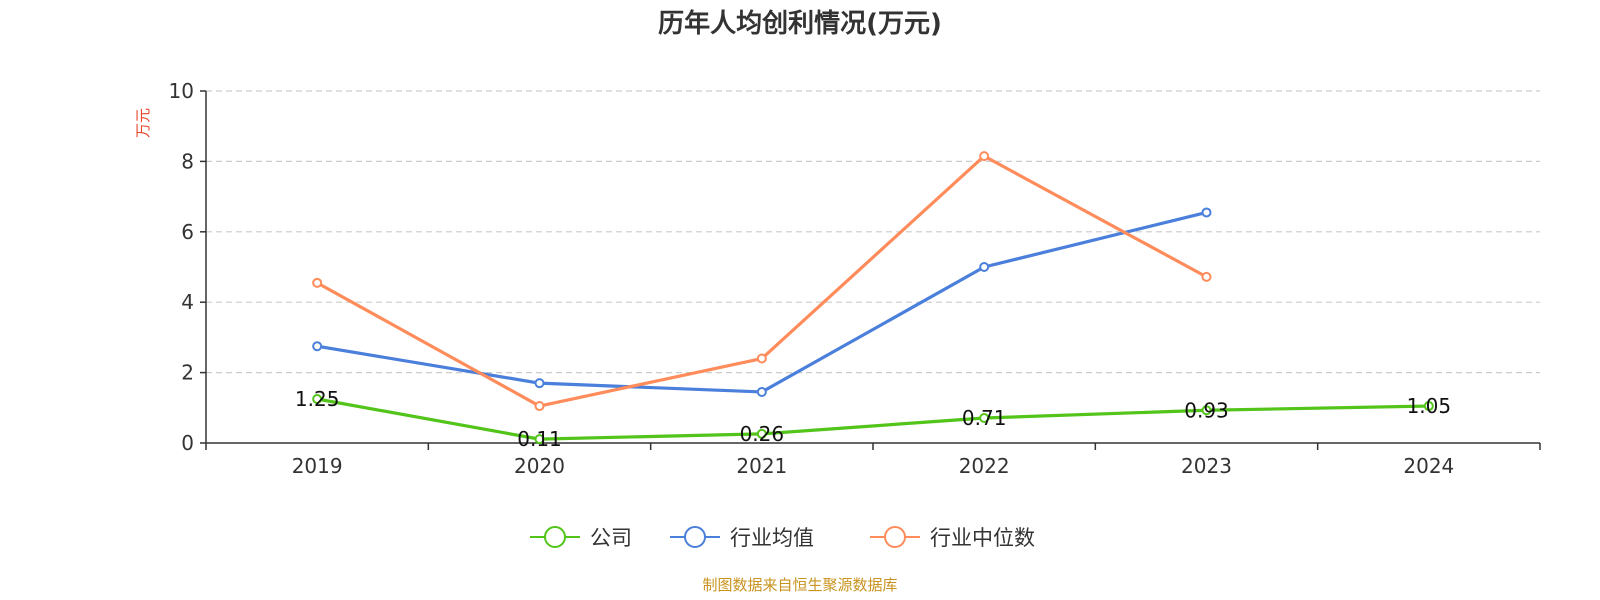  I want to click on legend-item: 行业中位数, so click(952, 538).